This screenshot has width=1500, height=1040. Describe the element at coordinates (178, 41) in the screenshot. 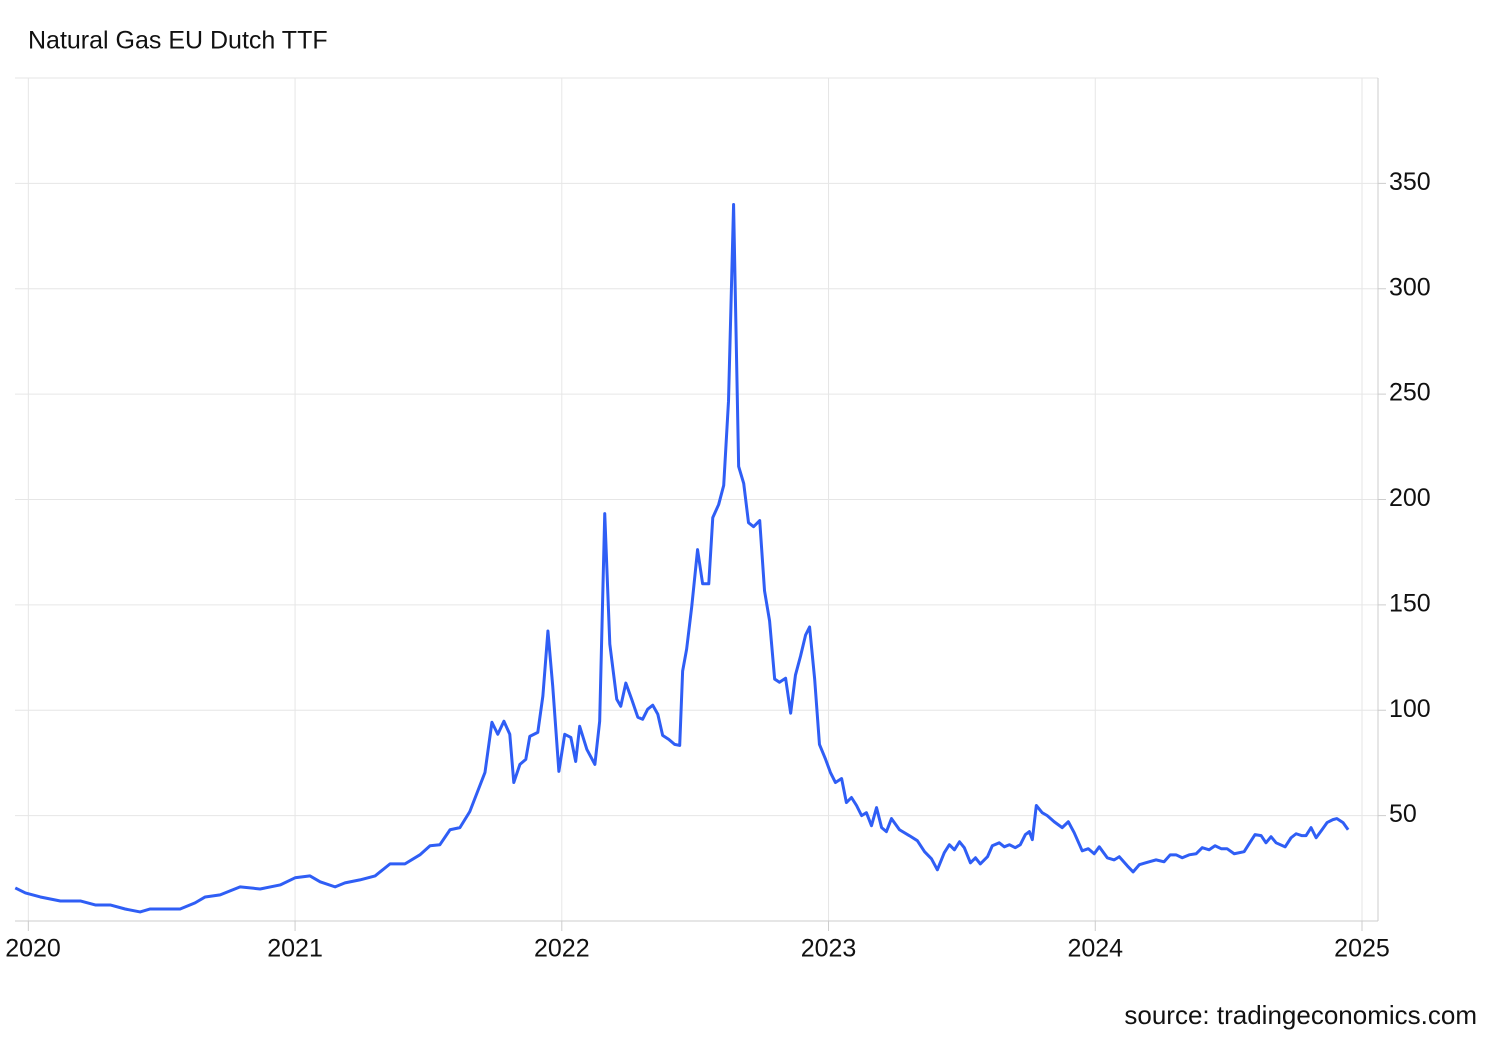

I see `chart-title: Natural Gas EU Dutch TTF` at that location.